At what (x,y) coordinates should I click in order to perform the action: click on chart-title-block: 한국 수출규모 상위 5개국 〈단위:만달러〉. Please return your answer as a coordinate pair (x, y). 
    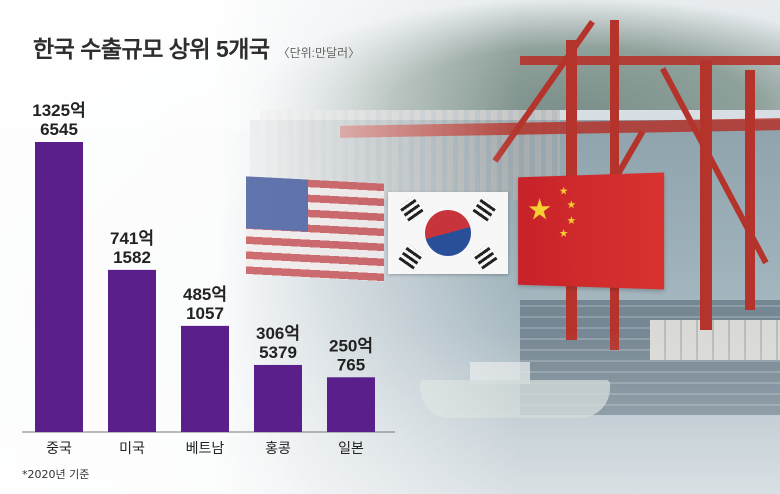
    Looking at the image, I should click on (196, 47).